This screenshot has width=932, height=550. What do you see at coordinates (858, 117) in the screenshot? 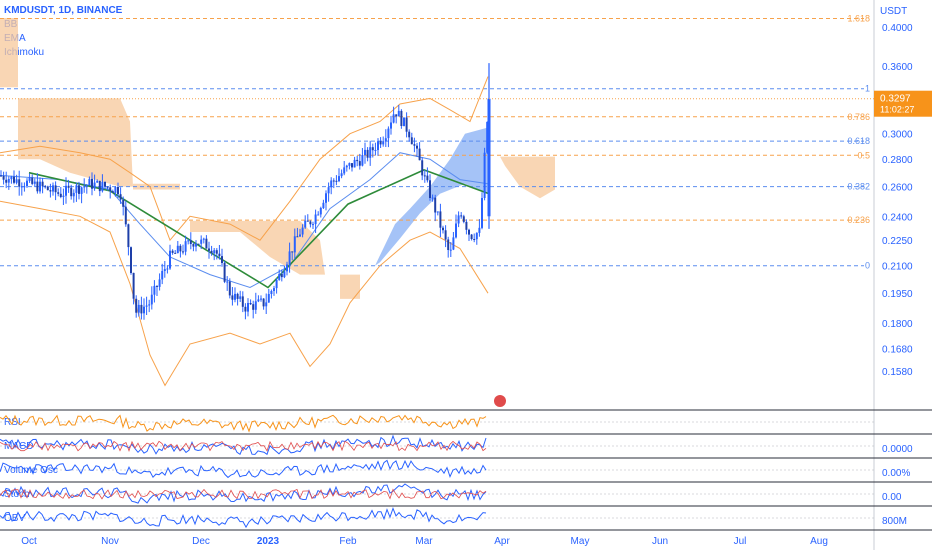
I see `fib-level-label: 0.786` at bounding box center [858, 117].